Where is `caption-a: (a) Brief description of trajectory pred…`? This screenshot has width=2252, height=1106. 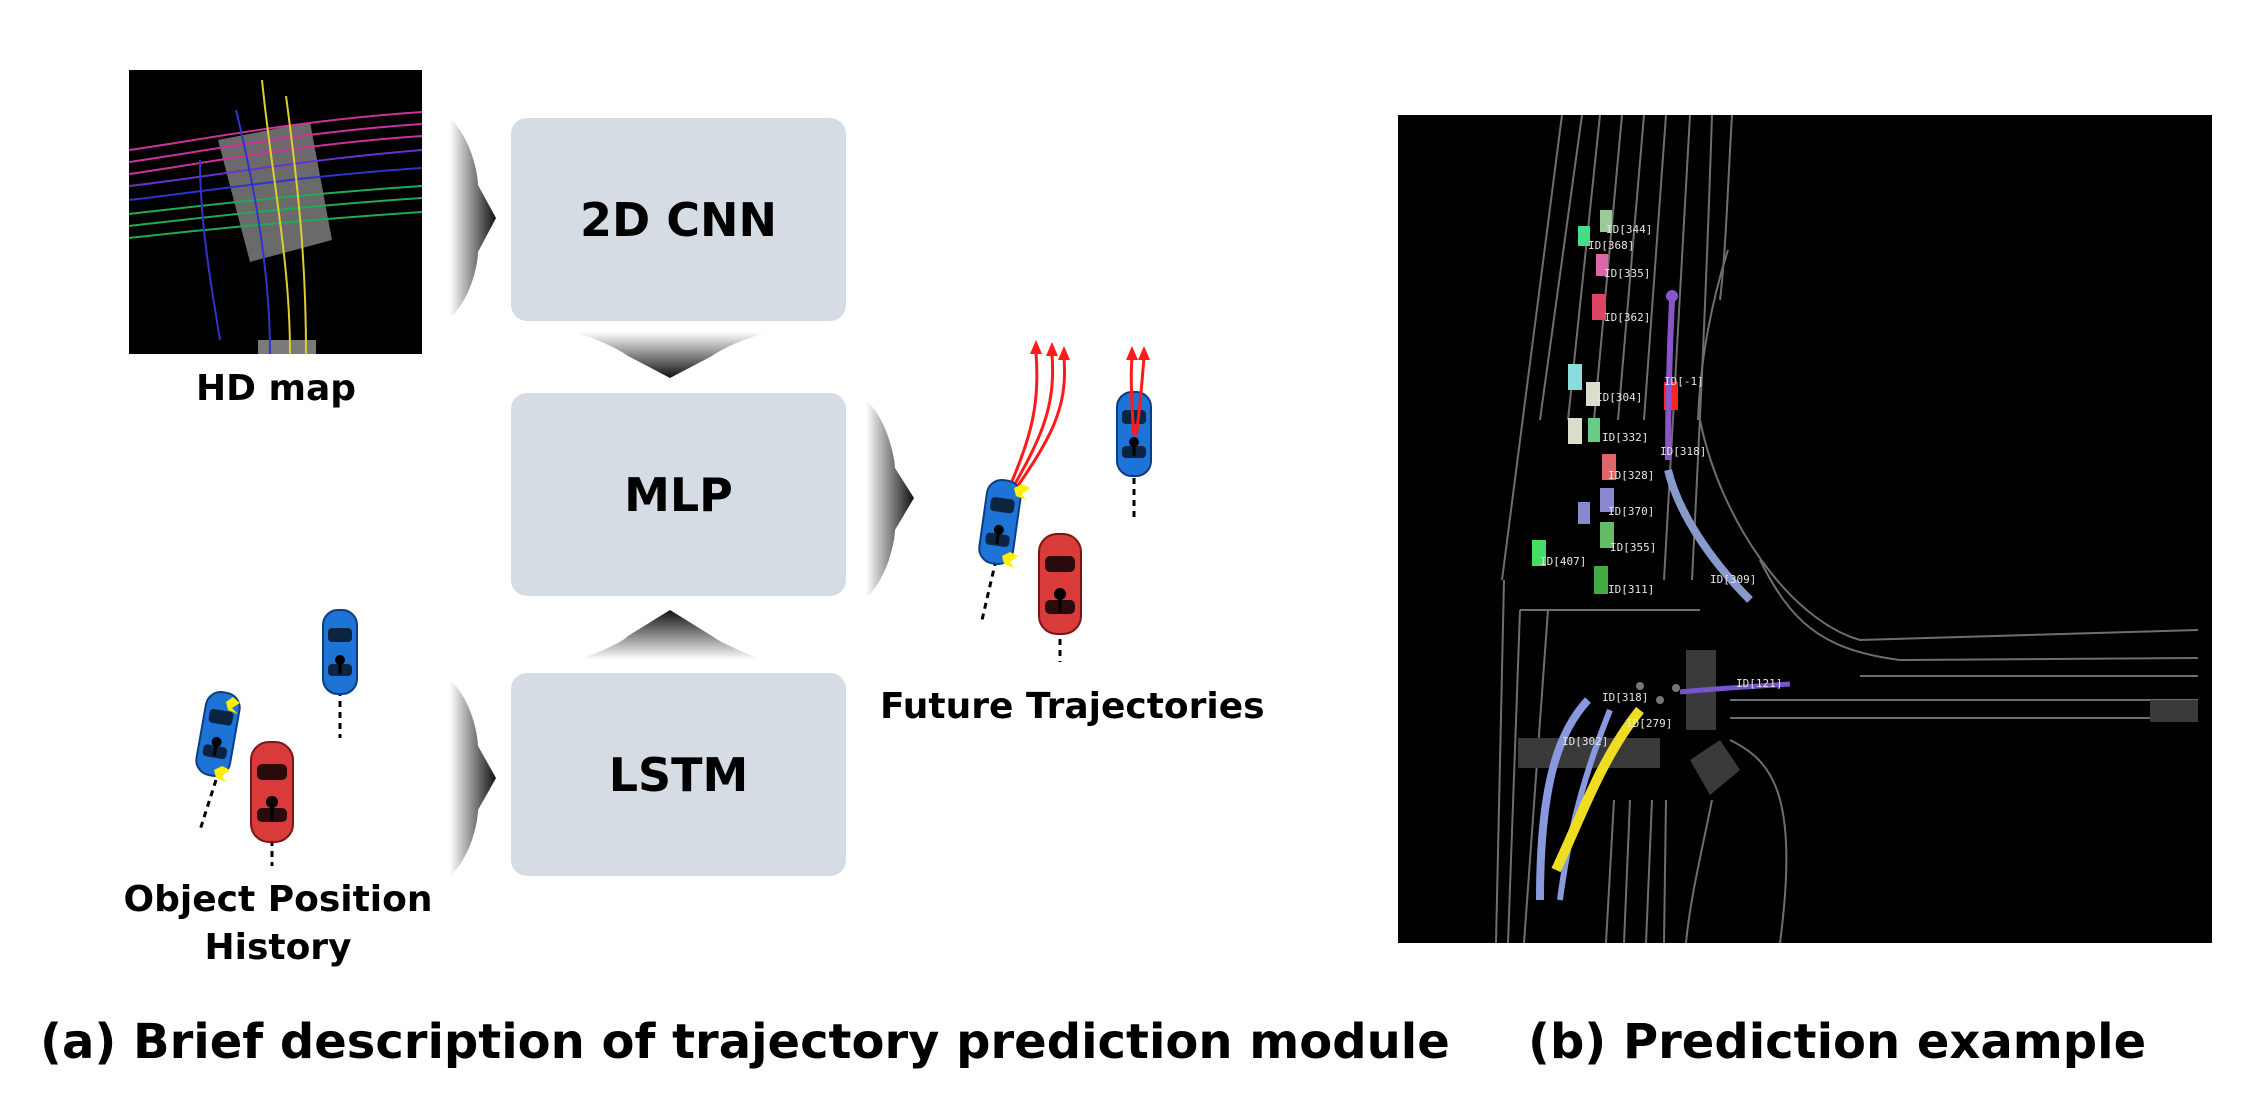 caption-a: (a) Brief description of trajectory pred… is located at coordinates (745, 1042).